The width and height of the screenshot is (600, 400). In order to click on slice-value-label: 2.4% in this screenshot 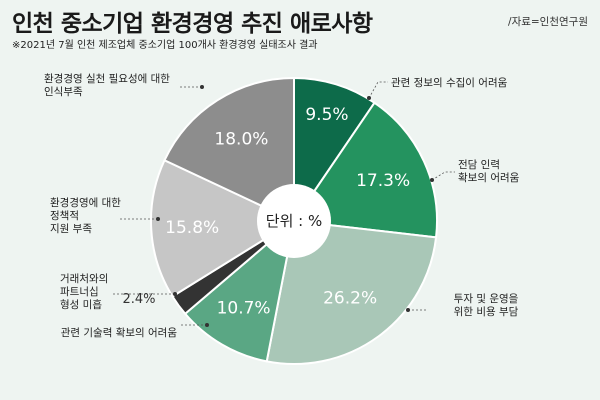, I will do `click(138, 299)`.